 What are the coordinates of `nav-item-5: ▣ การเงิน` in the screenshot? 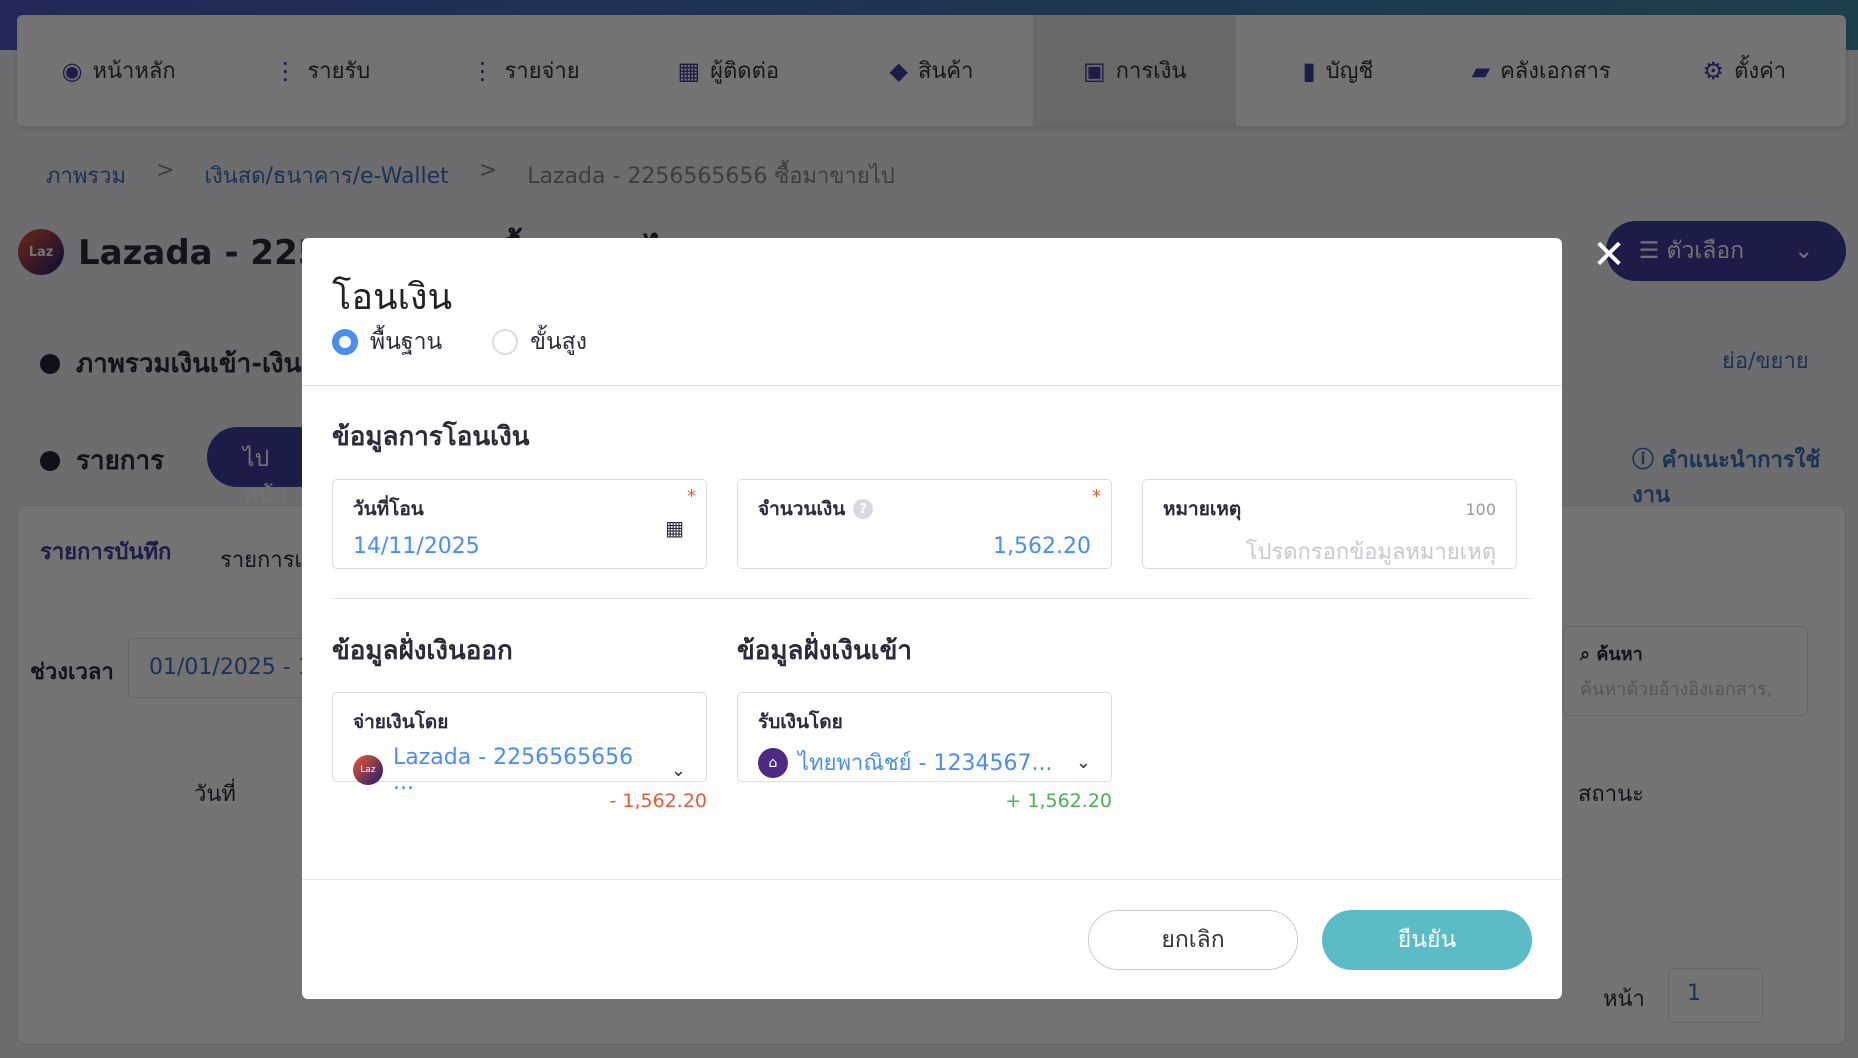 It's located at (1135, 70).